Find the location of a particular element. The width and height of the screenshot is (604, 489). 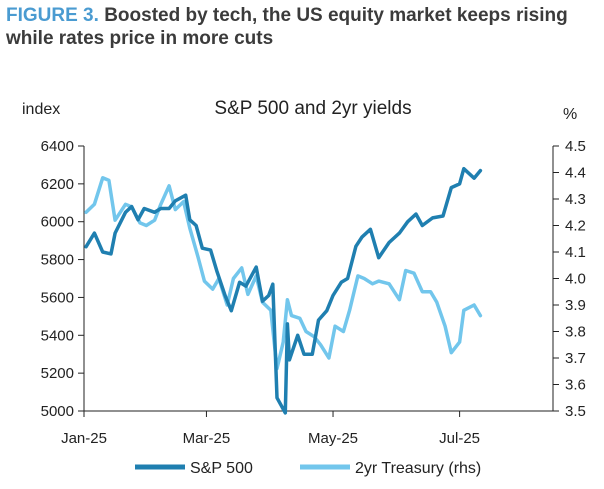

right-tick-label: 4.5 is located at coordinates (575, 146).